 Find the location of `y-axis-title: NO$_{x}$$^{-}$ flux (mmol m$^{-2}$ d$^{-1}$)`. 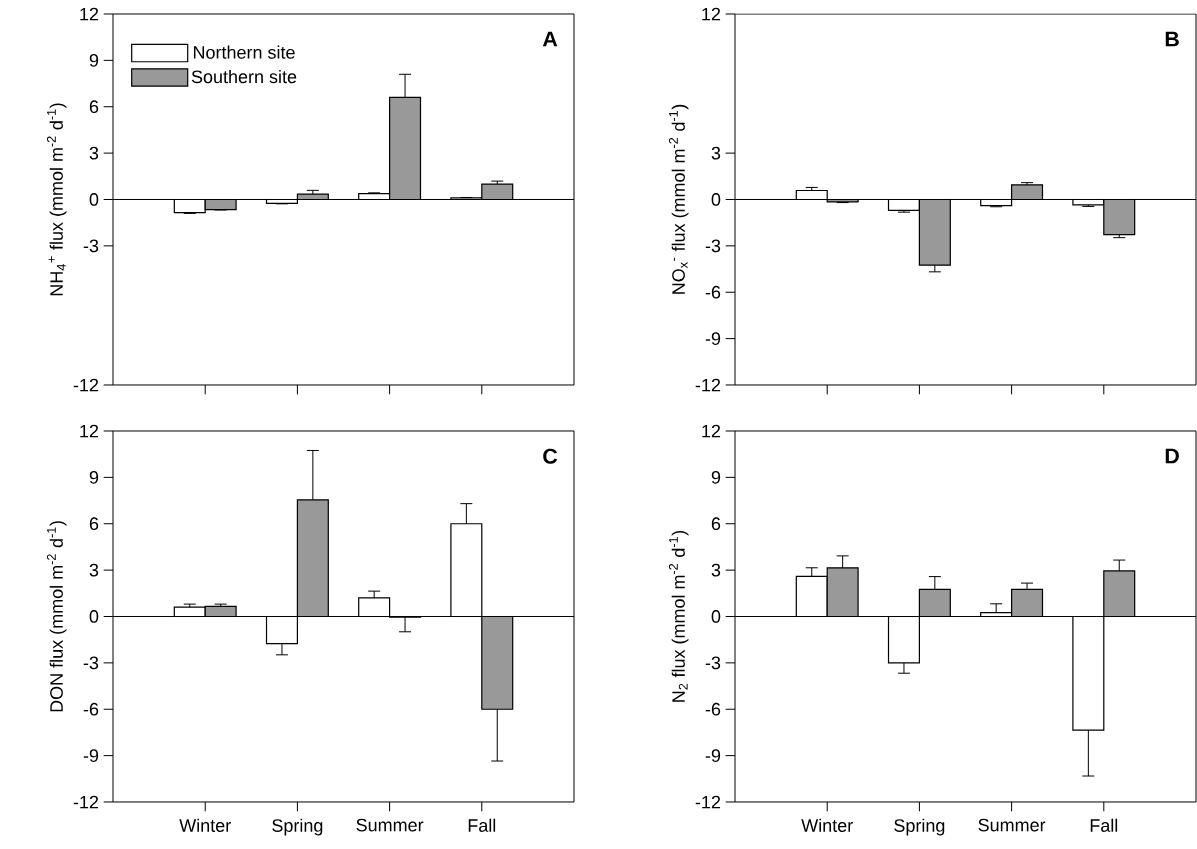

y-axis-title: NO$_{x}$$^{-}$ flux (mmol m$^{-2}$ d$^{-1}$) is located at coordinates (678, 199).